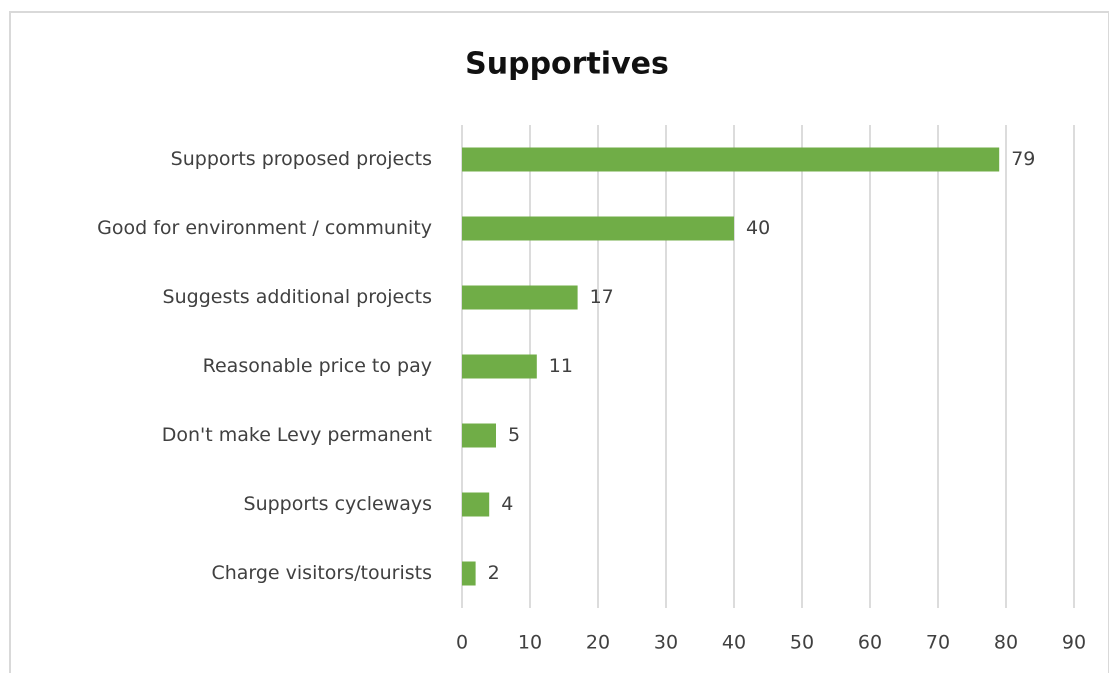 The image size is (1109, 673). Describe the element at coordinates (1023, 159) in the screenshot. I see `data-label: 79` at that location.